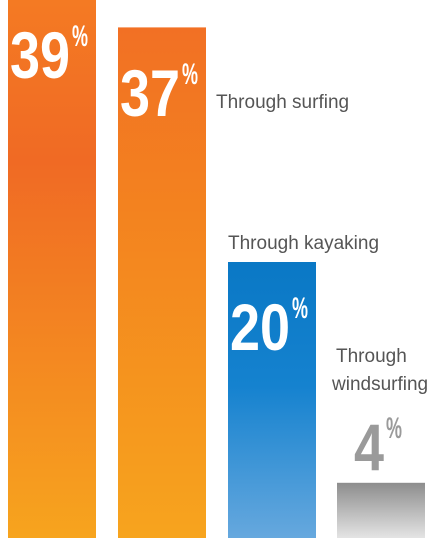 The width and height of the screenshot is (448, 538). What do you see at coordinates (394, 428) in the screenshot?
I see `percent-sign-4: %` at bounding box center [394, 428].